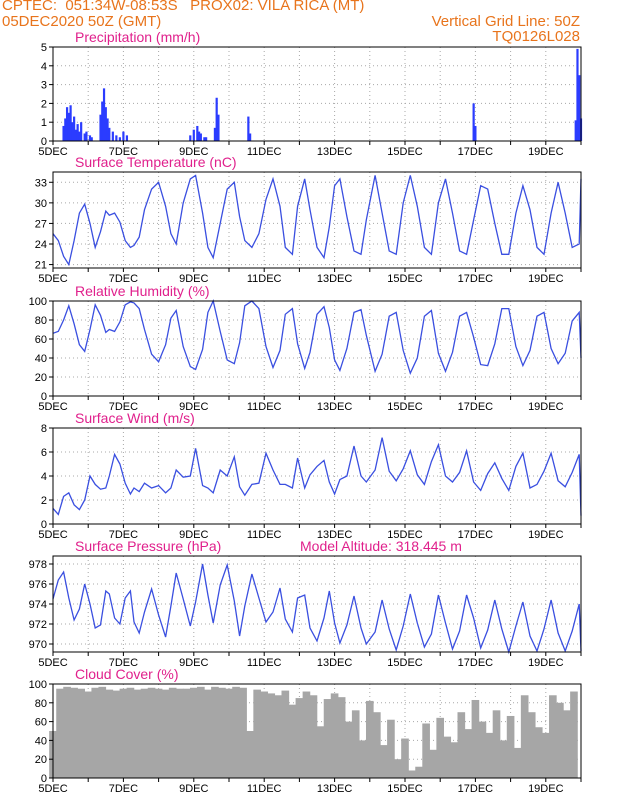 This screenshot has width=618, height=800. Describe the element at coordinates (148, 546) in the screenshot. I see `pressure-title: Surface Pressure (hPa)` at that location.